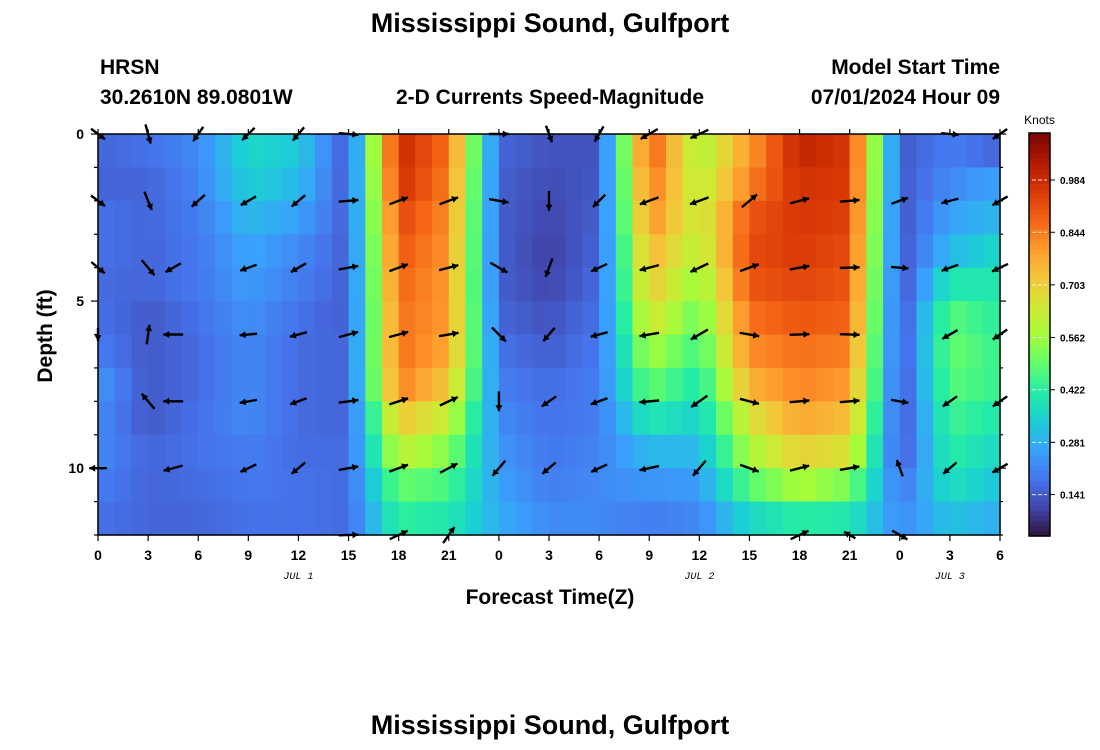 Image resolution: width=1100 pixels, height=750 pixels. I want to click on x-tick-label: 0, so click(499, 555).